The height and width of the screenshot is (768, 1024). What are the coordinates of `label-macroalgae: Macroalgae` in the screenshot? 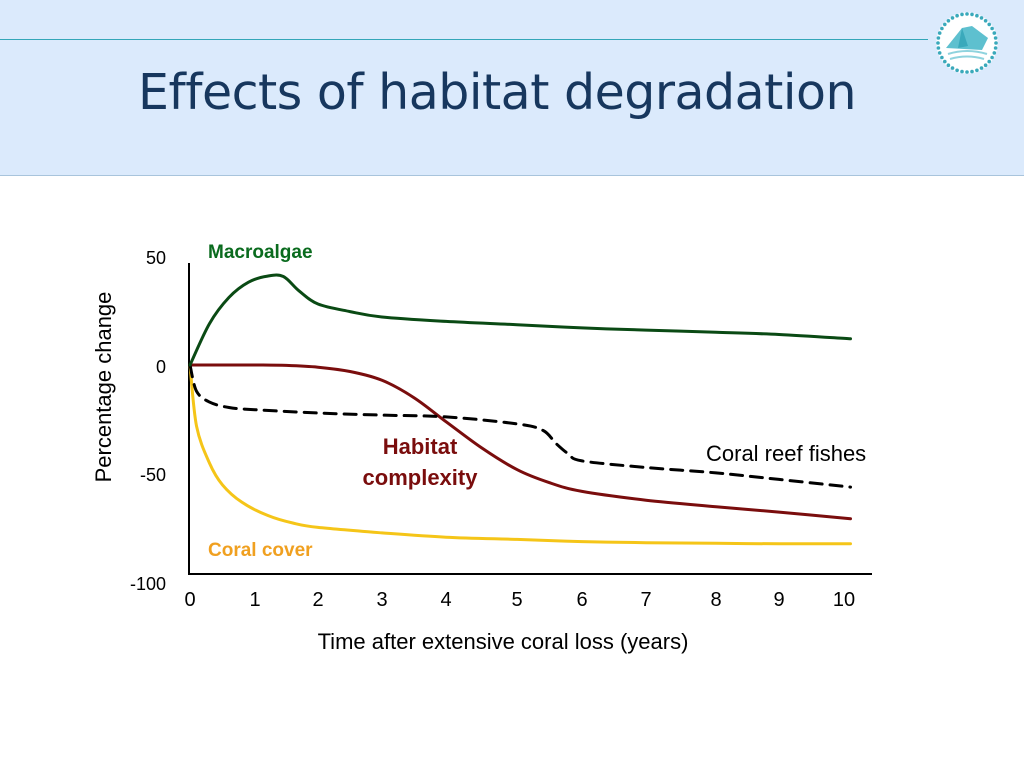 It's located at (260, 252).